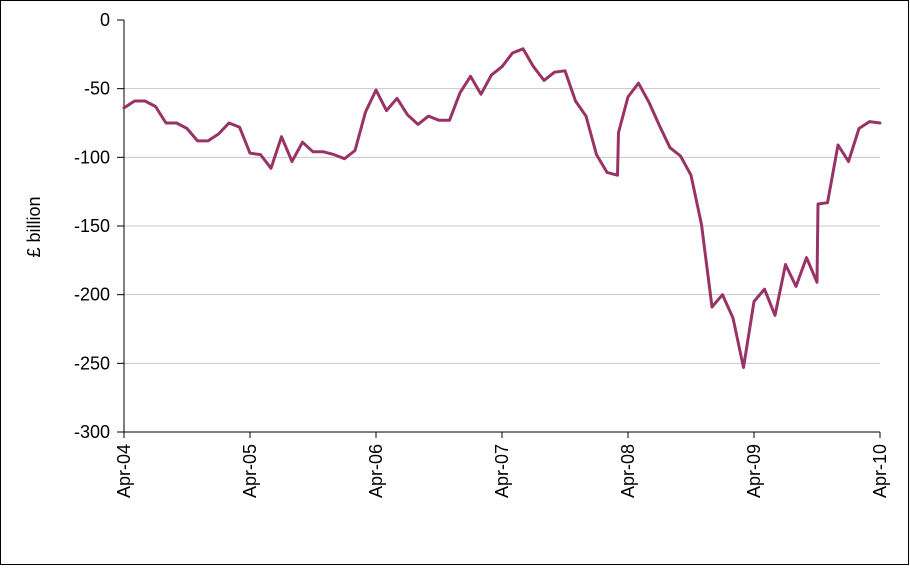 This screenshot has height=570, width=910. What do you see at coordinates (92, 363) in the screenshot?
I see `y-tick-label: -250` at bounding box center [92, 363].